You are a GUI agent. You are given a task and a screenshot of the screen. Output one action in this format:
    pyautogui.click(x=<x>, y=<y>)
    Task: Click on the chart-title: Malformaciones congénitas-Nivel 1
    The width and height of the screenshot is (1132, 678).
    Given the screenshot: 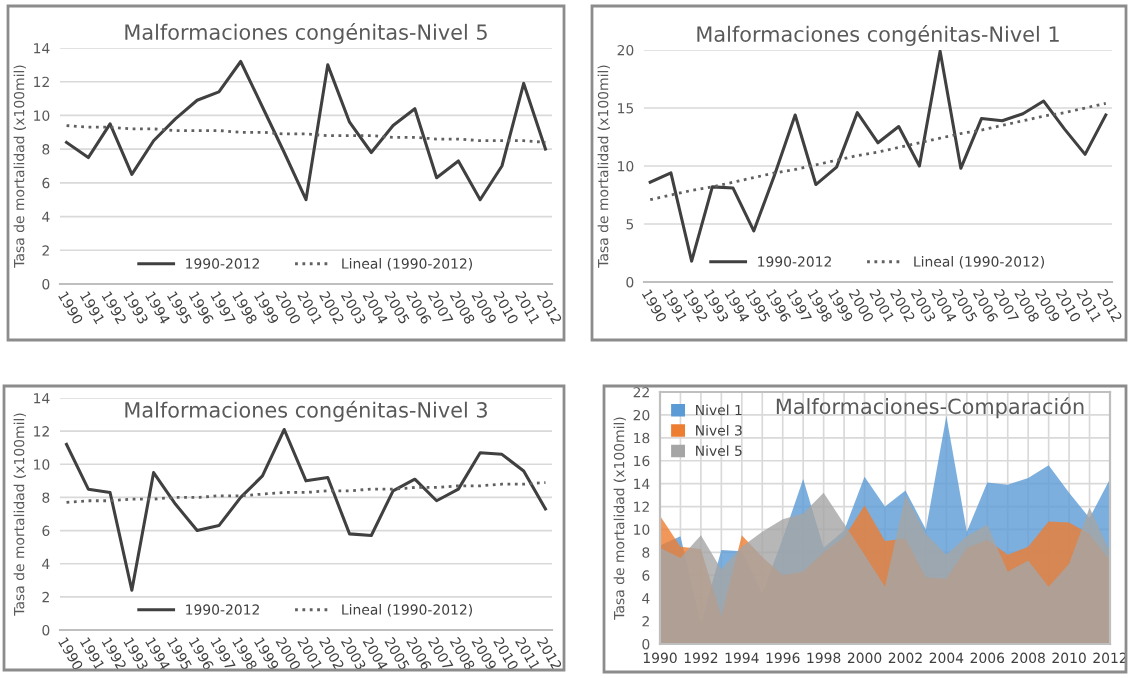 What is the action you would take?
    pyautogui.click(x=878, y=35)
    